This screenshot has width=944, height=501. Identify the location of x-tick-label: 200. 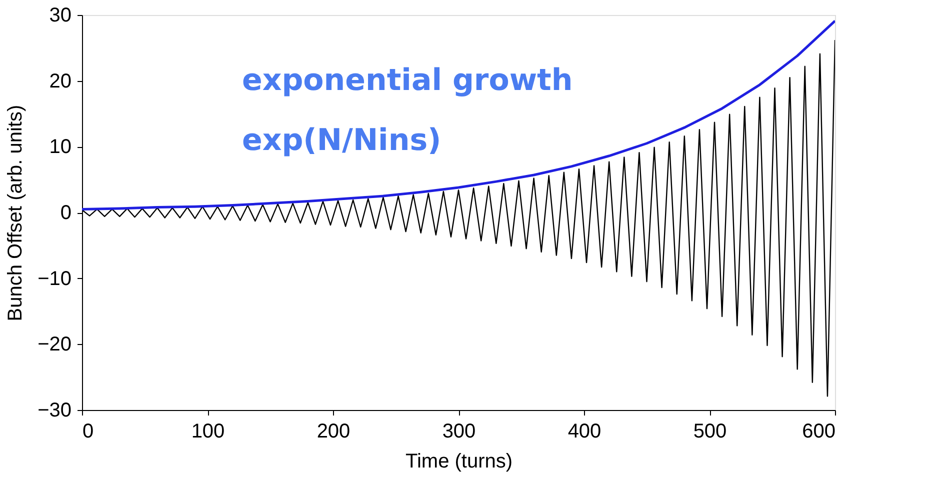
(333, 431).